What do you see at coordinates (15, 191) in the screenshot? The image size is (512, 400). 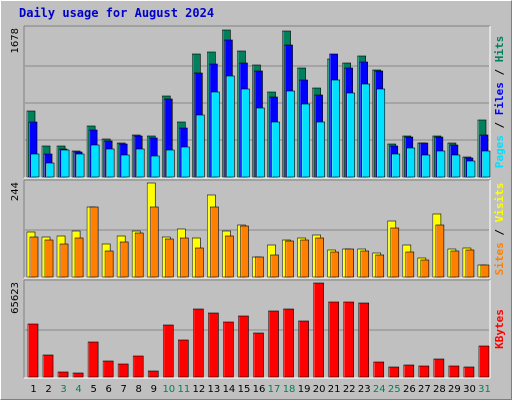 I see `ymax-label: 244` at bounding box center [15, 191].